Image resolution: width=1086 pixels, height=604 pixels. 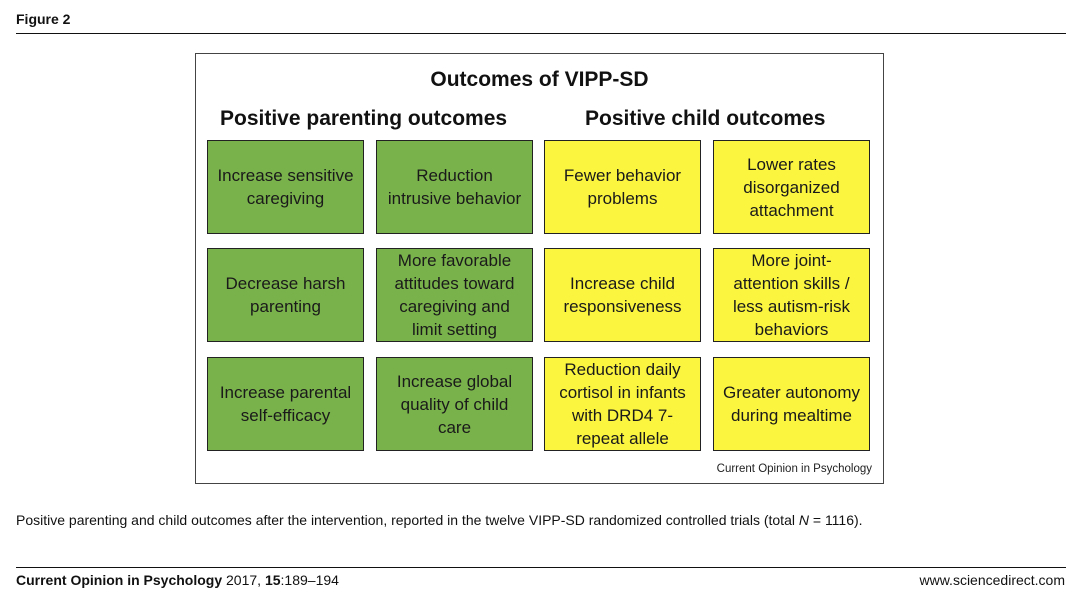 What do you see at coordinates (43, 19) in the screenshot?
I see `figure-label: Figure 2` at bounding box center [43, 19].